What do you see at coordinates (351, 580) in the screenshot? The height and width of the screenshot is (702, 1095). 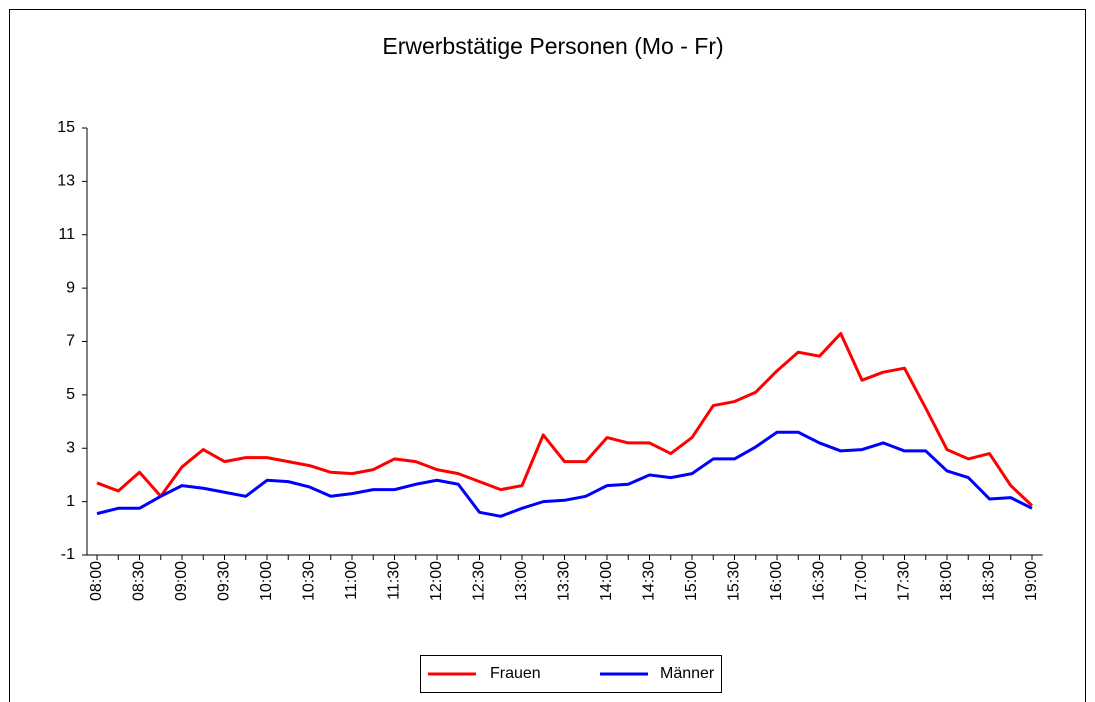 I see `x-tick-label: 11:00` at bounding box center [351, 580].